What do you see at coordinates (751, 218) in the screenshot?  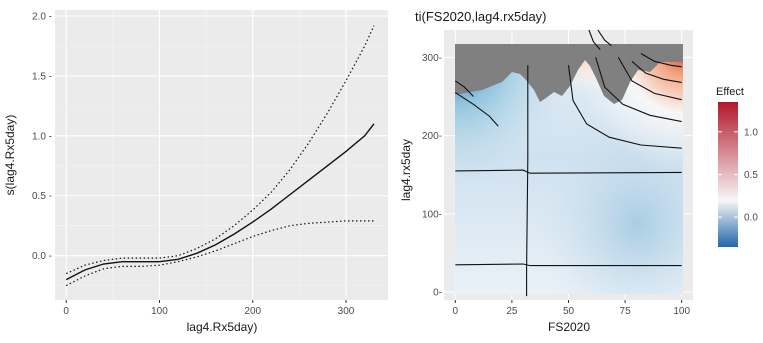 I see `legend-label: 0.0` at bounding box center [751, 218].